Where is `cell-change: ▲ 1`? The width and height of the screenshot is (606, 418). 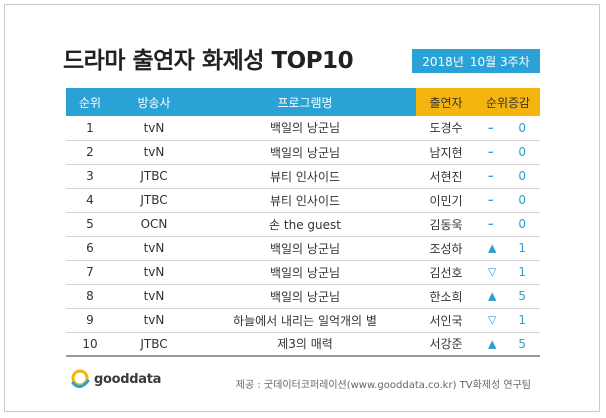 cell-change: ▲ 1 is located at coordinates (508, 248).